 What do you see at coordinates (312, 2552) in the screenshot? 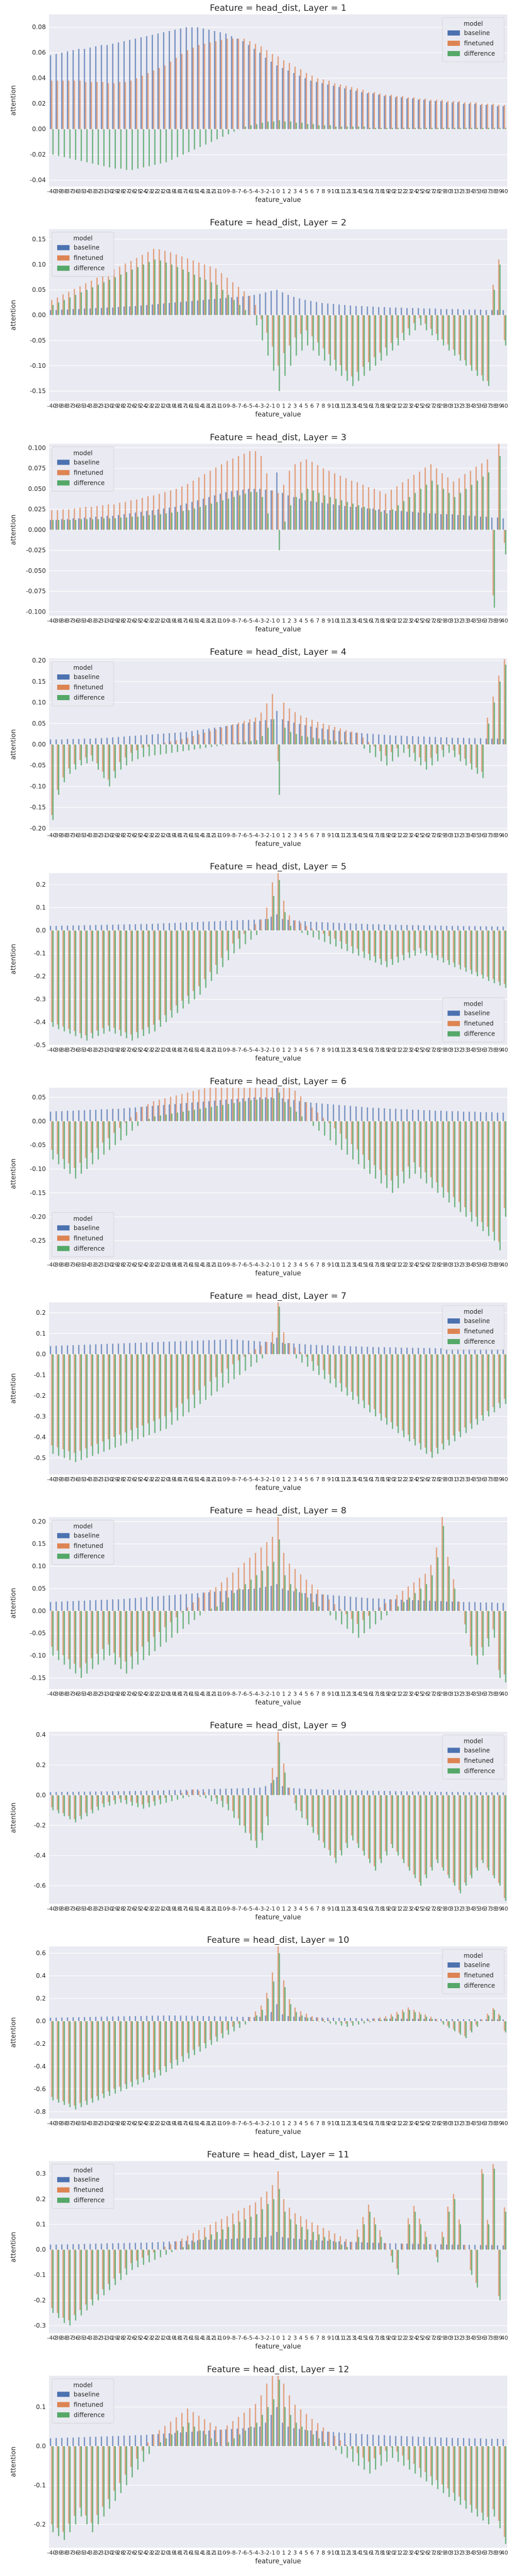
I see `x-tick-label: 6` at bounding box center [312, 2552].